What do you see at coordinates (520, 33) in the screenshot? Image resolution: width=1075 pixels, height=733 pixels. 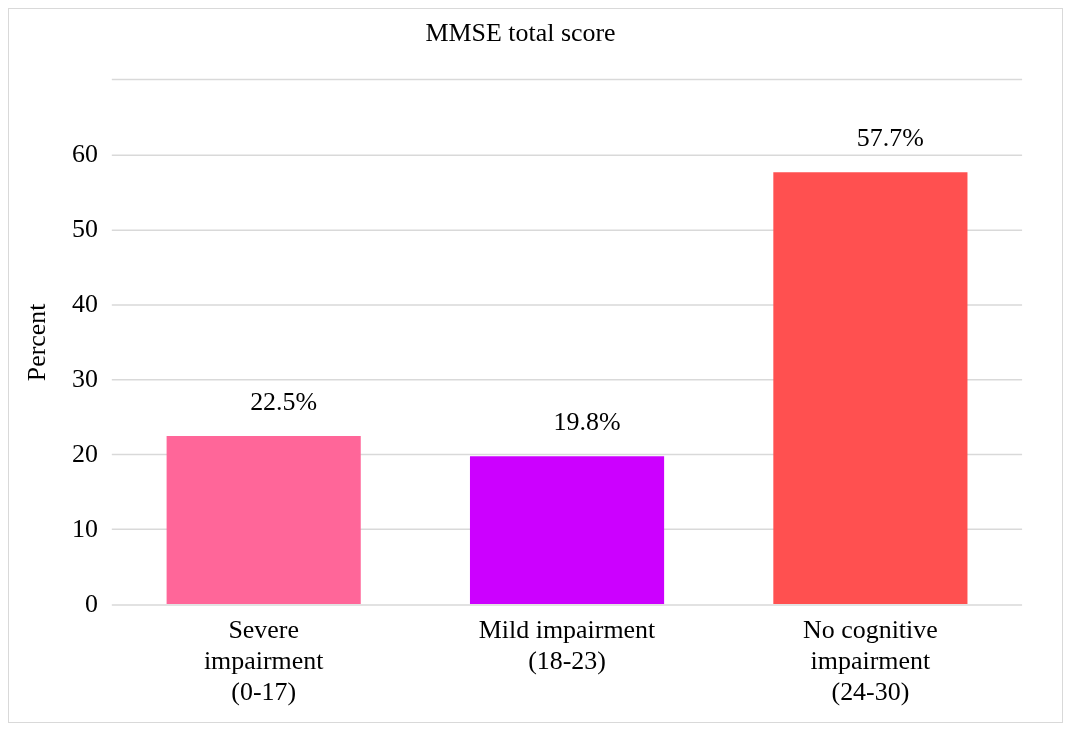 I see `chart-title: MMSE total score` at bounding box center [520, 33].